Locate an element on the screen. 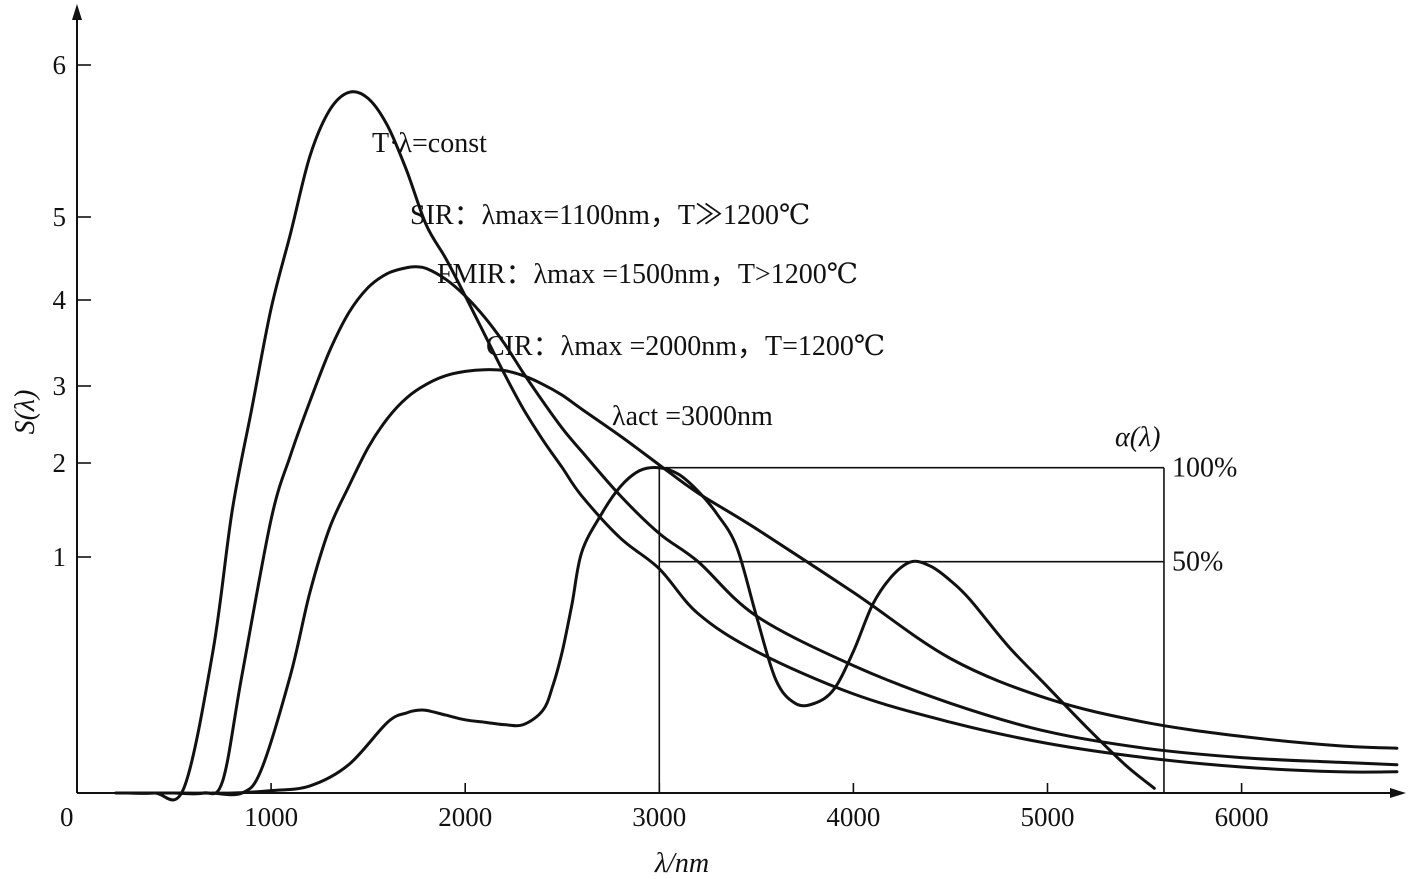 The width and height of the screenshot is (1415, 879). x-axis-label: λ/nm is located at coordinates (681, 863).